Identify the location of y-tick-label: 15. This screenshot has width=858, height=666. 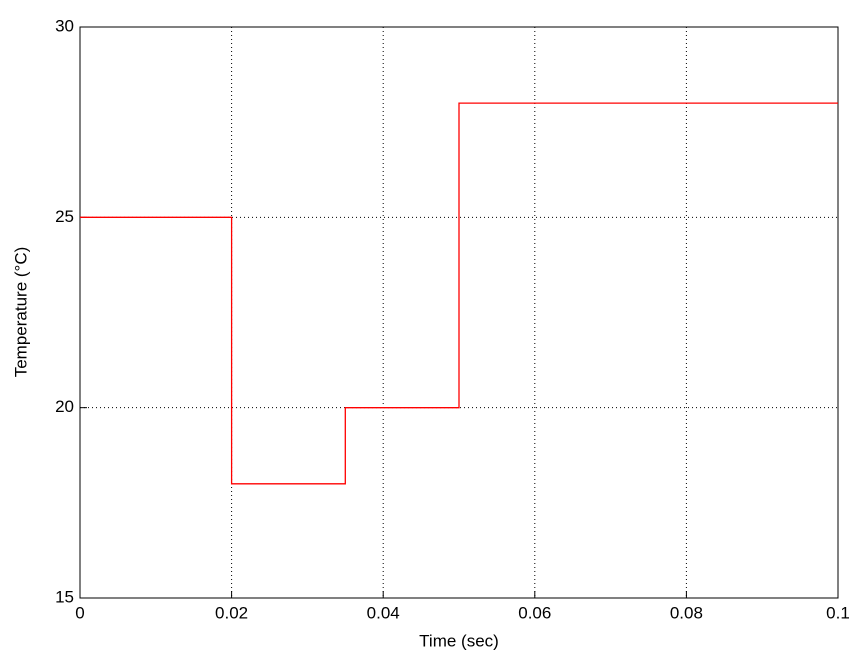
(64, 596).